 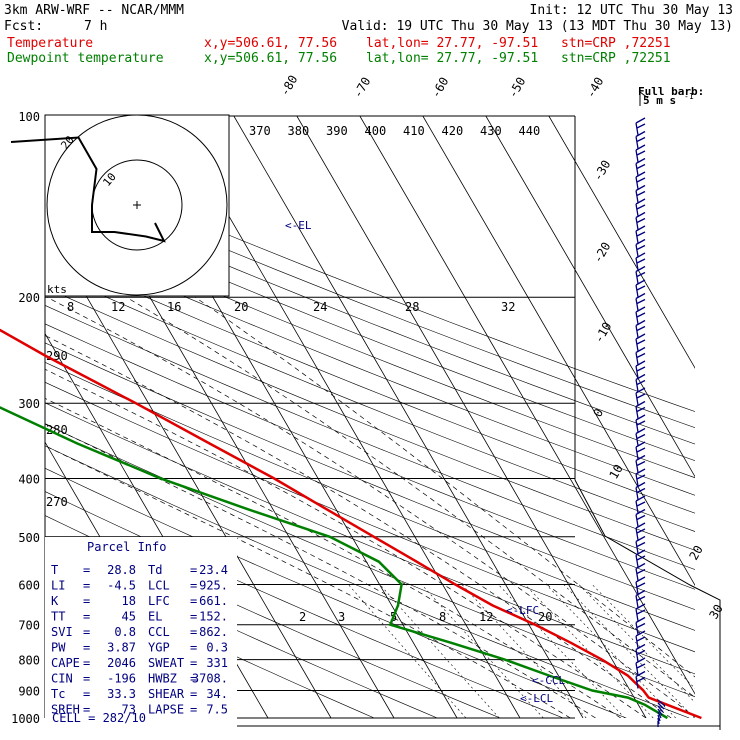 I want to click on pressure-tick-label: 700, so click(x=29, y=626).